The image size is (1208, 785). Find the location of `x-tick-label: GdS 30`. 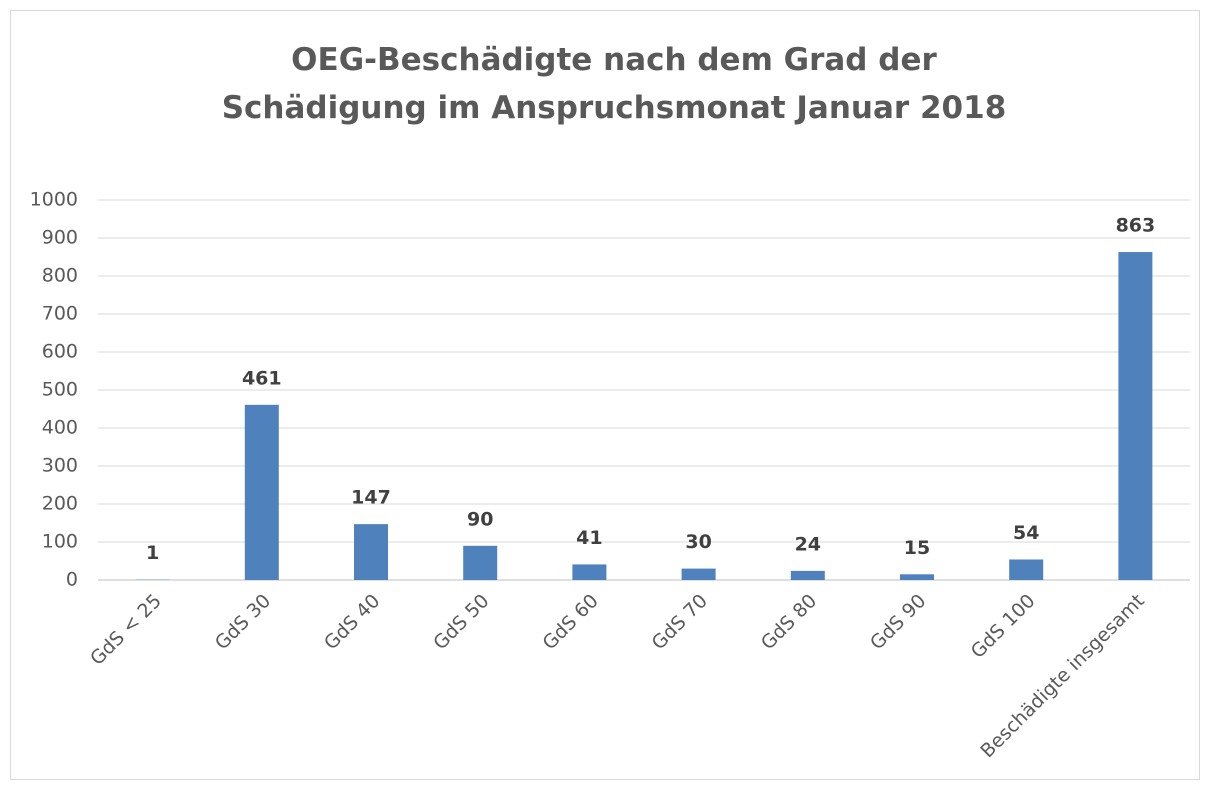

x-tick-label: GdS 30 is located at coordinates (243, 622).